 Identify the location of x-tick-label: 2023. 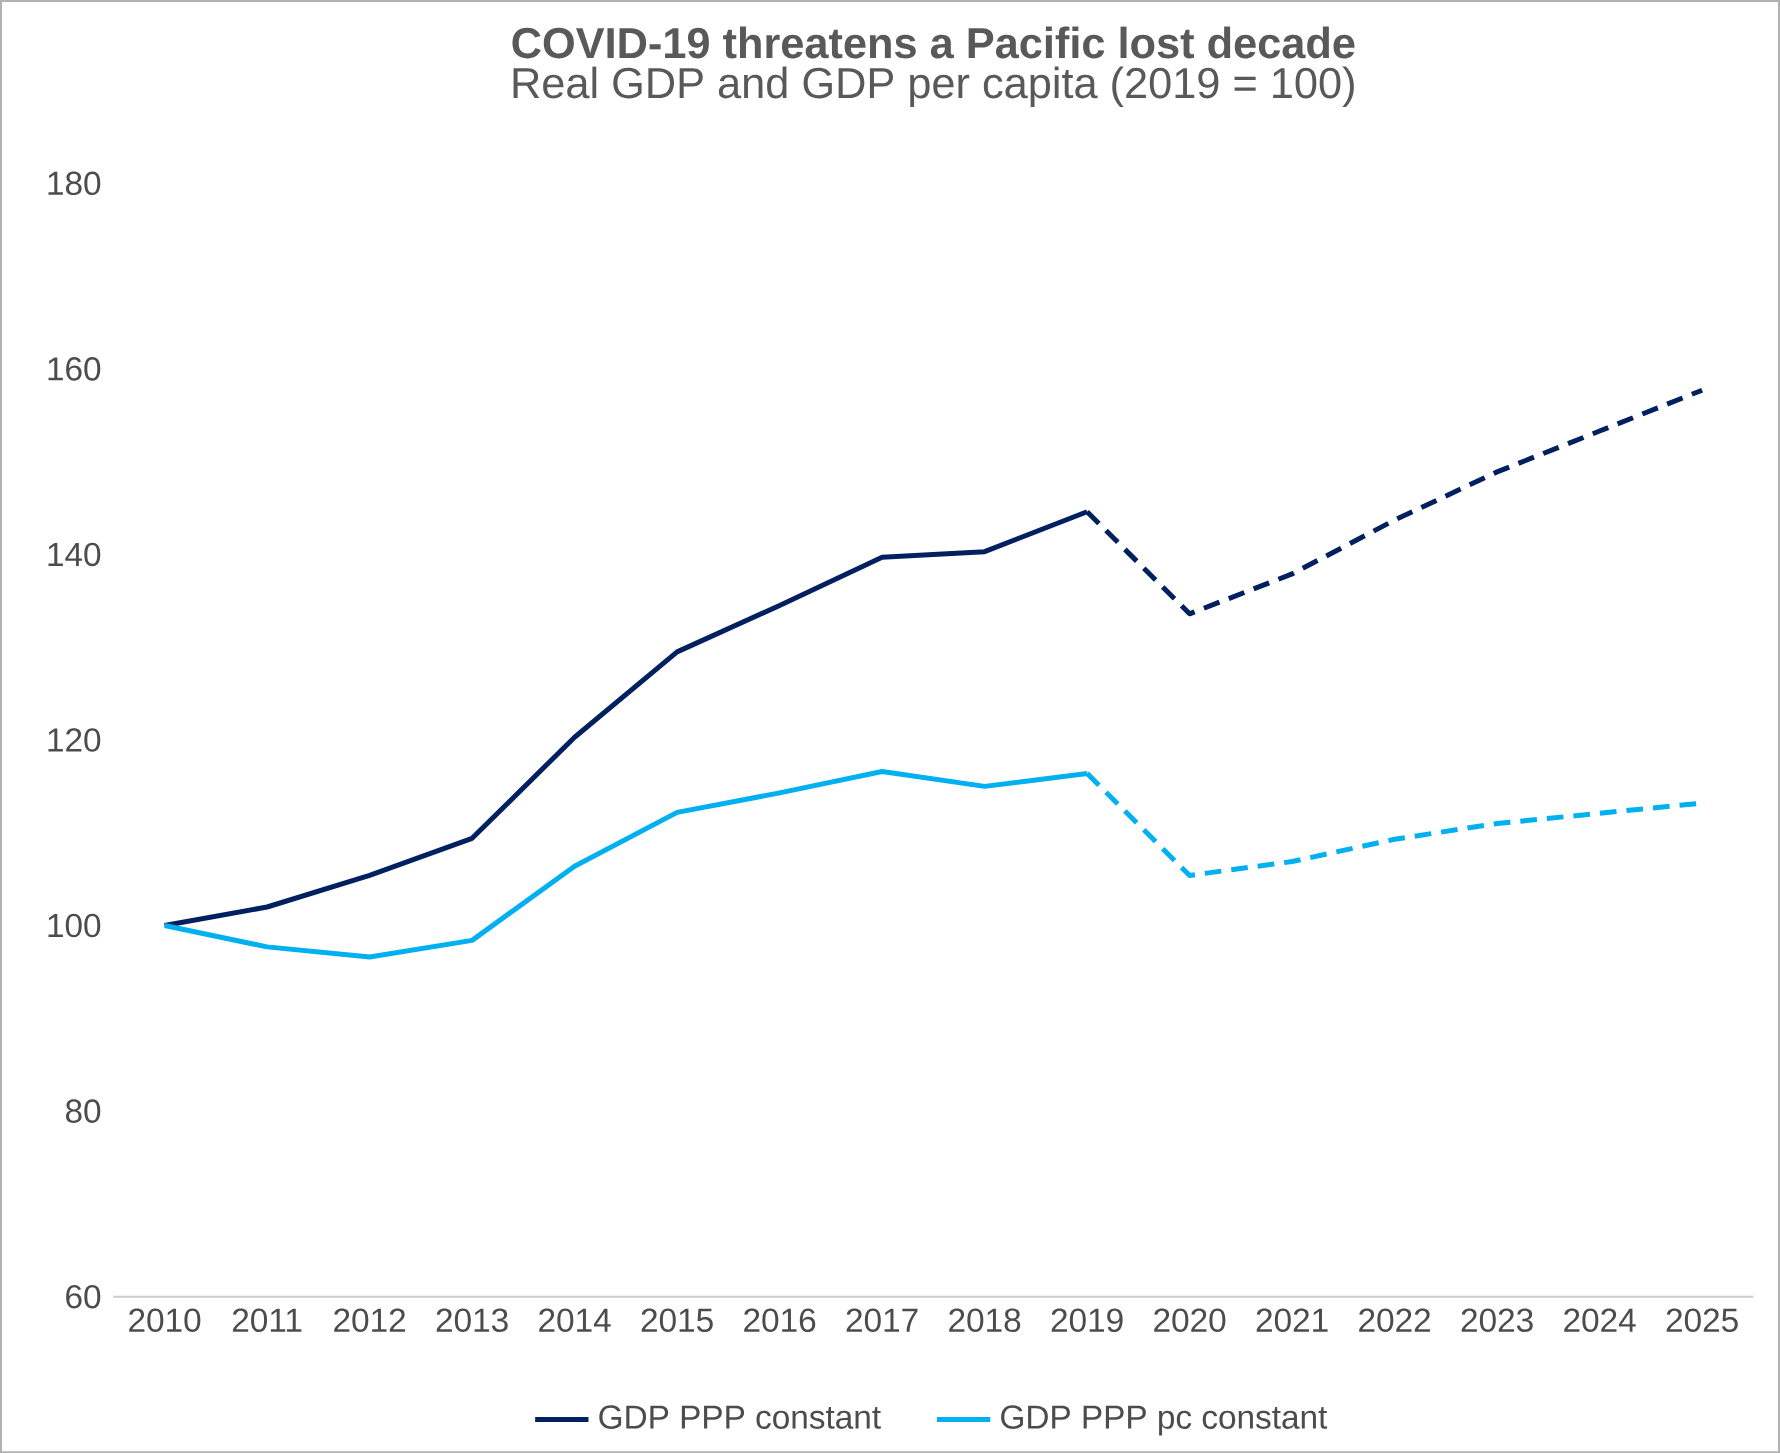
(1497, 1320).